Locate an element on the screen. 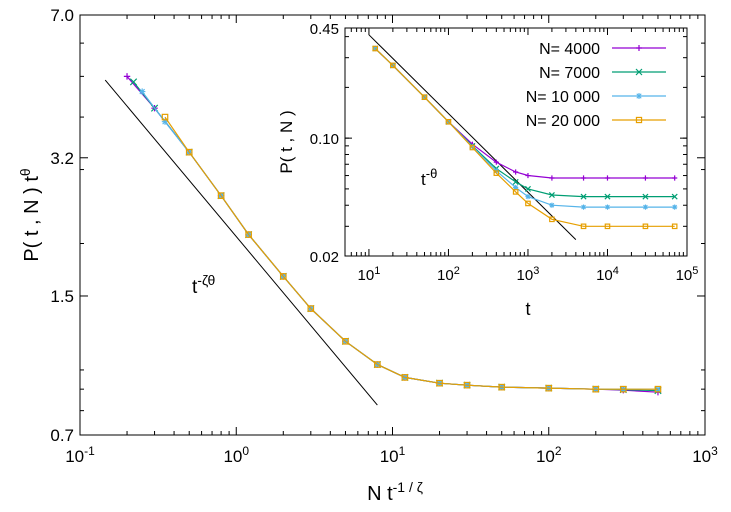 The height and width of the screenshot is (512, 731). legend-label-2: N= 7000 is located at coordinates (569, 73).